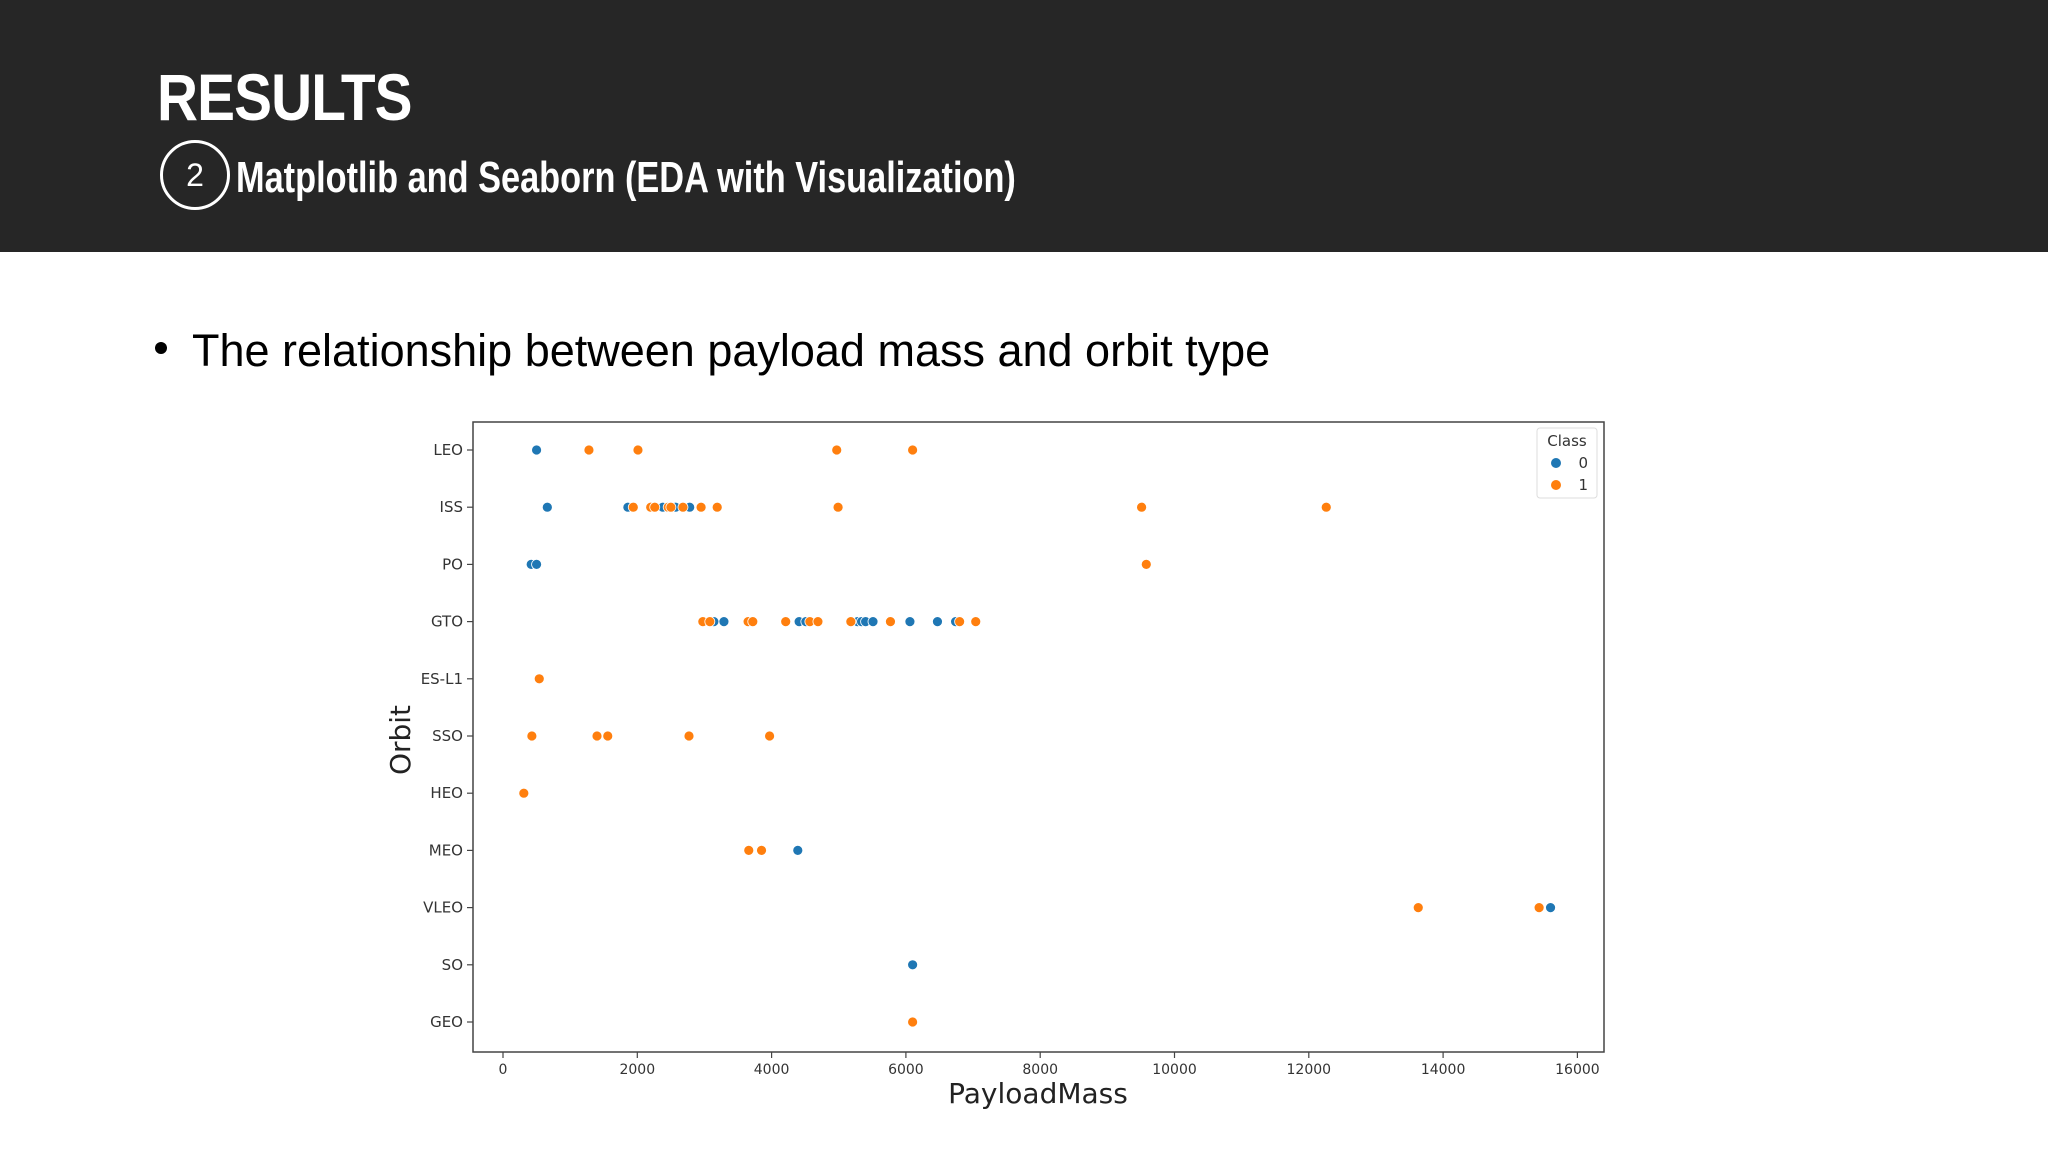 The image size is (2048, 1152). I want to click on x-tick-label: 4000, so click(772, 1070).